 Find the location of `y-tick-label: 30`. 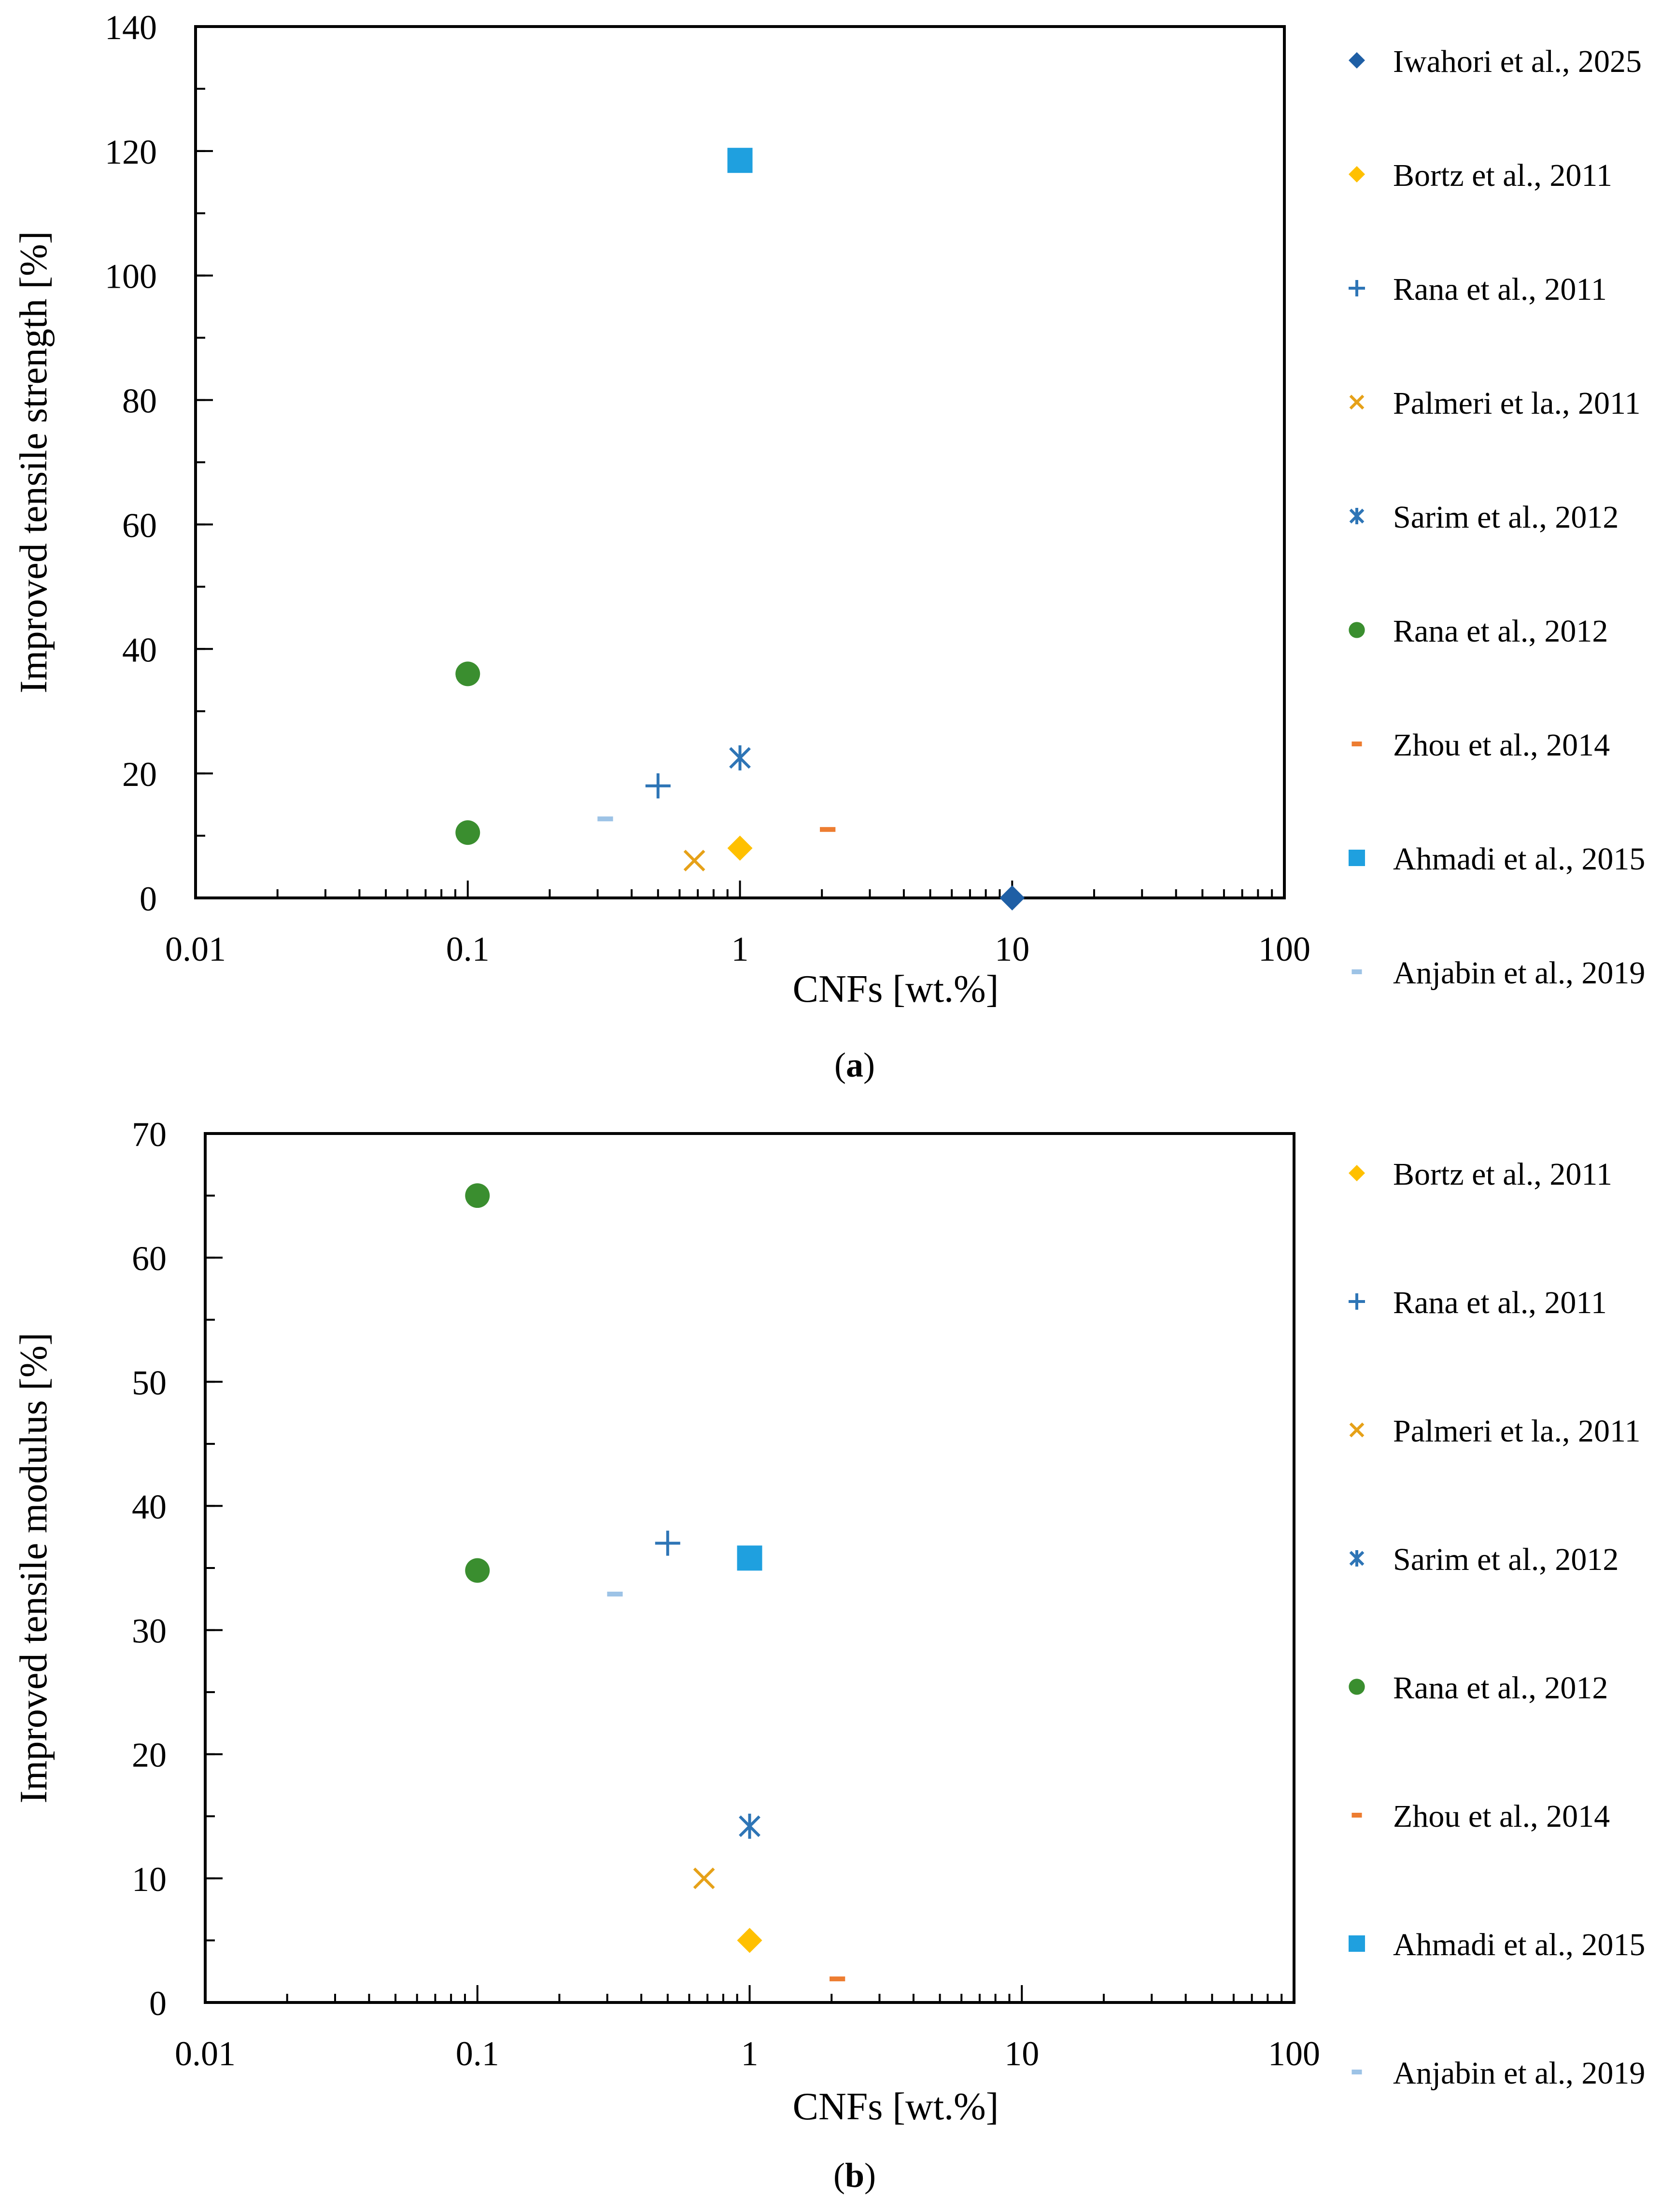

y-tick-label: 30 is located at coordinates (149, 1632).